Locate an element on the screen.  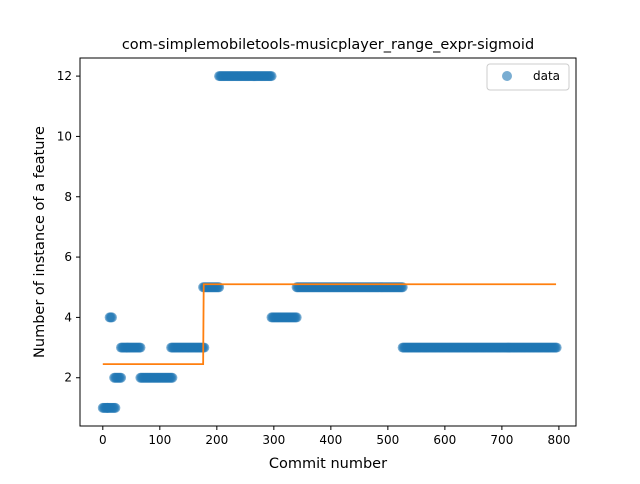
x-tick-label: 600 is located at coordinates (444, 440).